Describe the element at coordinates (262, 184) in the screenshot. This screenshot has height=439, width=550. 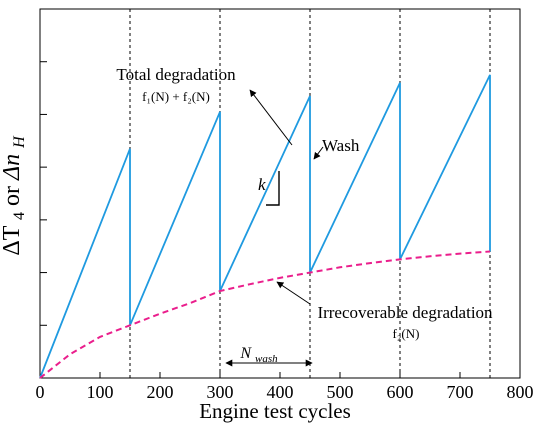
I see `slope-label: k` at that location.